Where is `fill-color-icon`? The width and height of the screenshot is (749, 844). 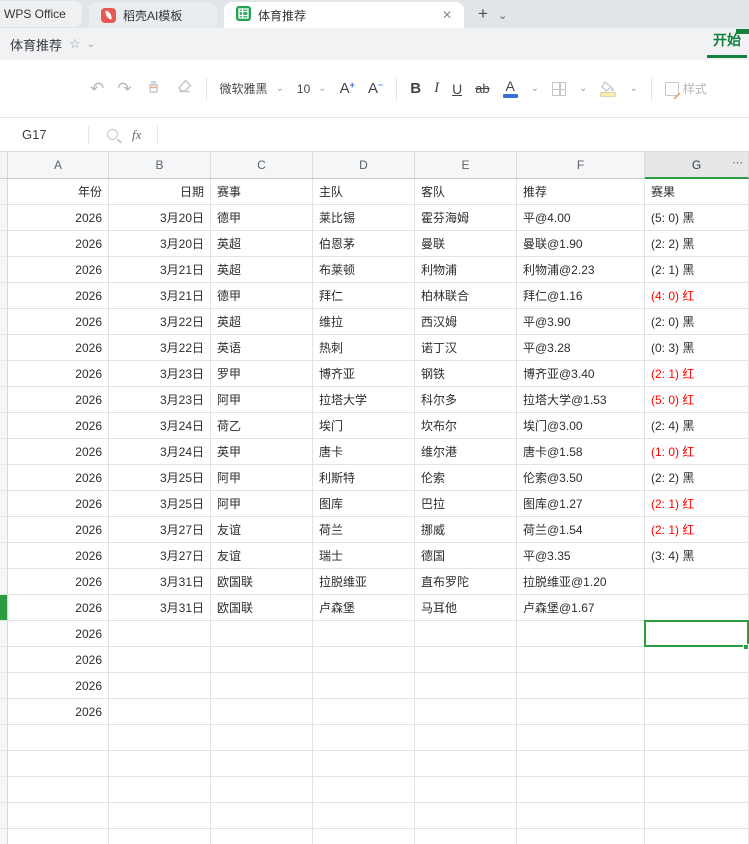 fill-color-icon is located at coordinates (608, 88).